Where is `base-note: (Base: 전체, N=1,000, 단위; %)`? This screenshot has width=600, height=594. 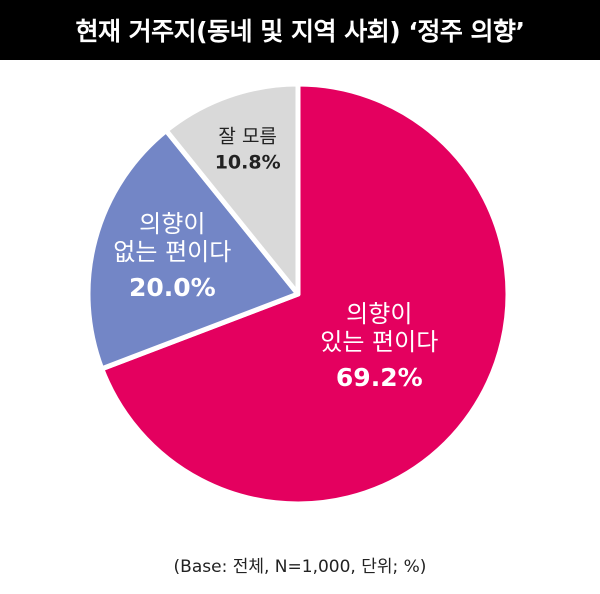
base-note: (Base: 전체, N=1,000, 단위; %) is located at coordinates (300, 567).